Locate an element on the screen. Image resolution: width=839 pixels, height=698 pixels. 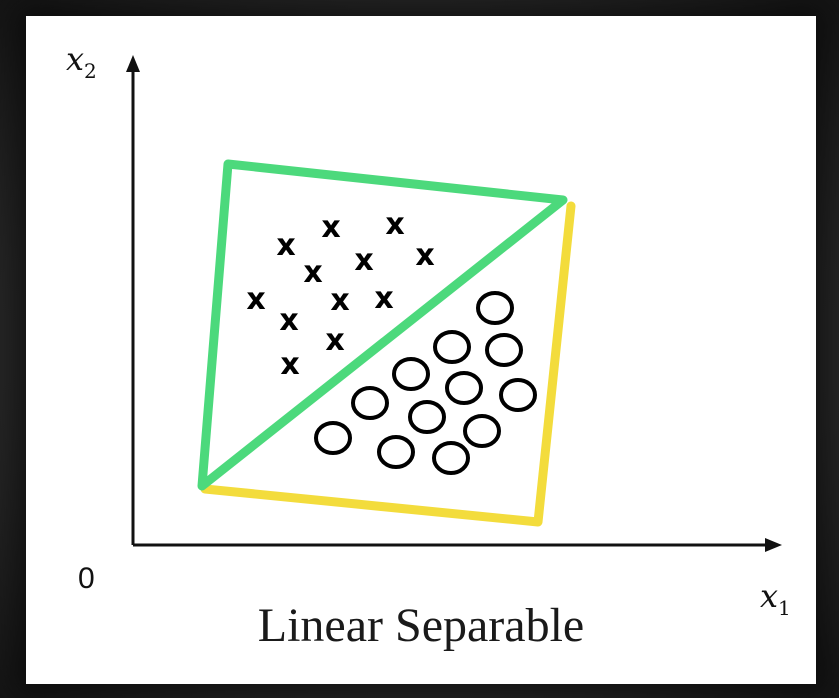
class-b-markers is located at coordinates (425, 383).